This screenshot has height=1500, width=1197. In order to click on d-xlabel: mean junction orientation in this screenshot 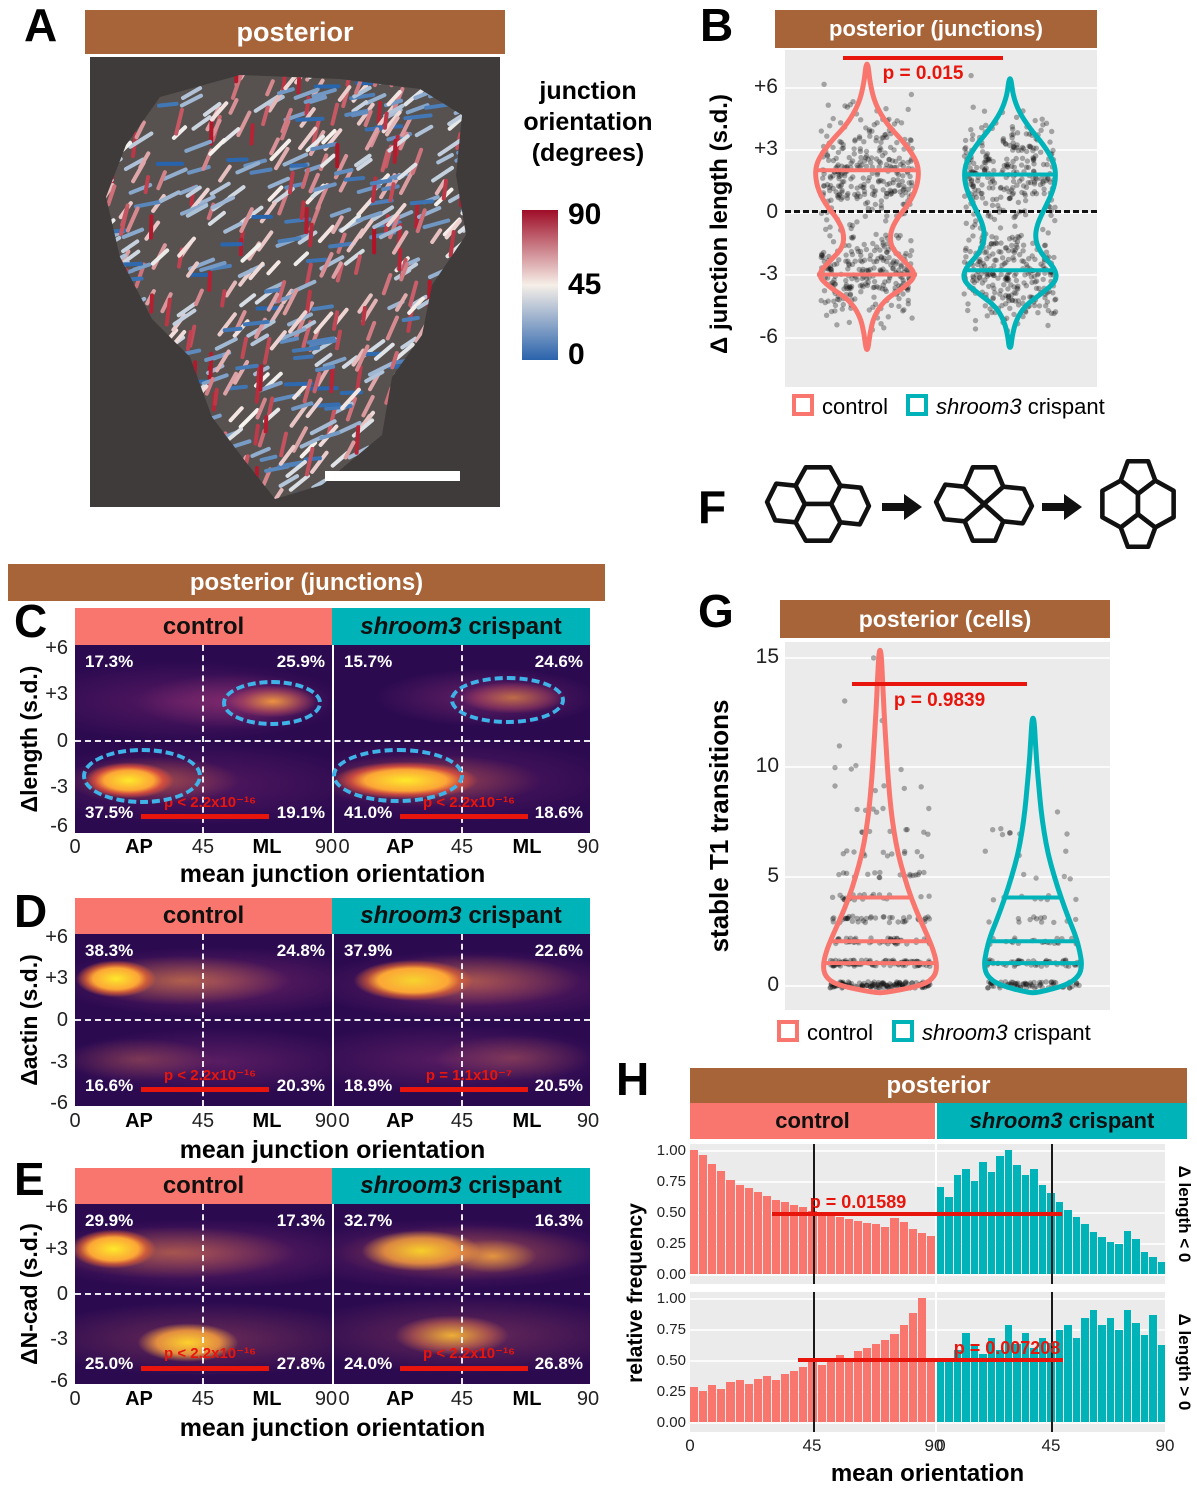, I will do `click(332, 1150)`.